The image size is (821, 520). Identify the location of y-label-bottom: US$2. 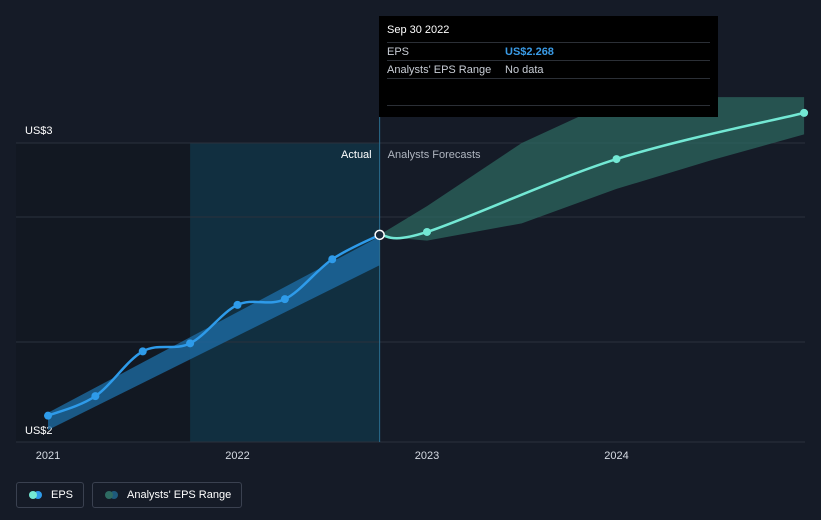
(39, 431).